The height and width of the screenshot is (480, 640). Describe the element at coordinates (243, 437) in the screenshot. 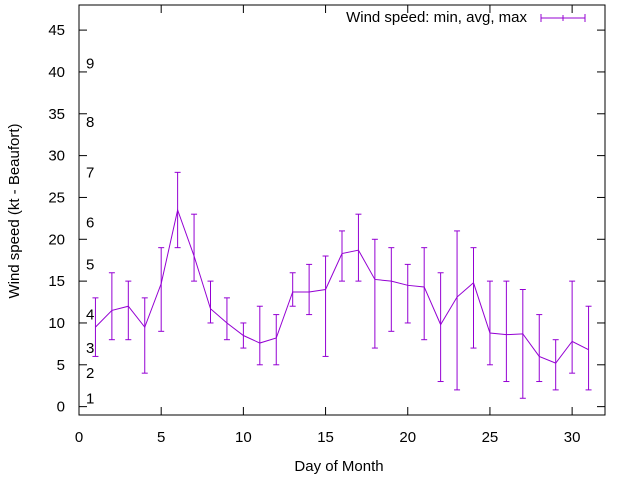

I see `x-tick-label: 10` at that location.